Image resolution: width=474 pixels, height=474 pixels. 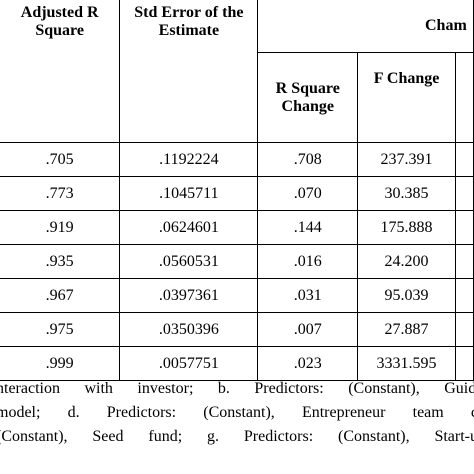 What do you see at coordinates (446, 25) in the screenshot?
I see `header-change-statistics-label: Cham` at bounding box center [446, 25].